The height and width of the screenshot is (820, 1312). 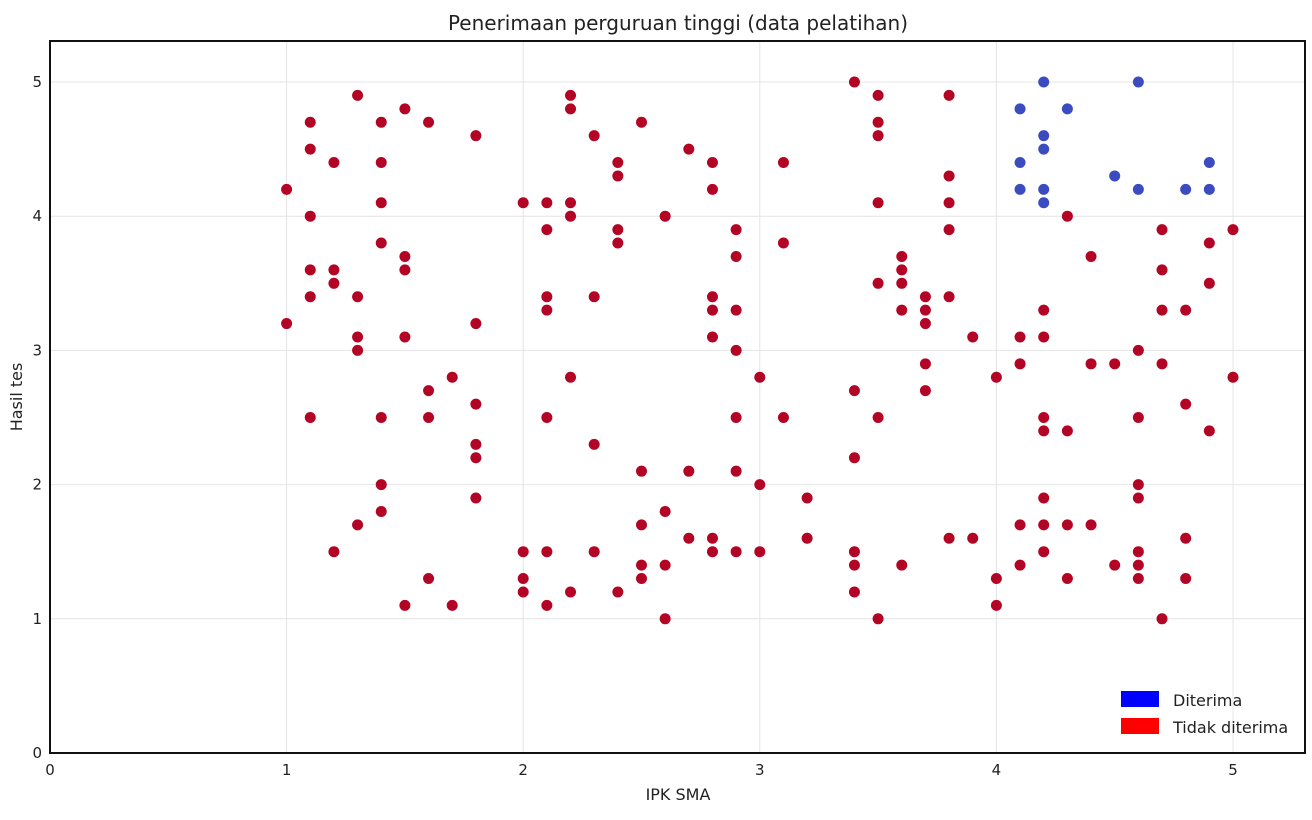 I want to click on x-axis-label: IPK SMA, so click(x=678, y=794).